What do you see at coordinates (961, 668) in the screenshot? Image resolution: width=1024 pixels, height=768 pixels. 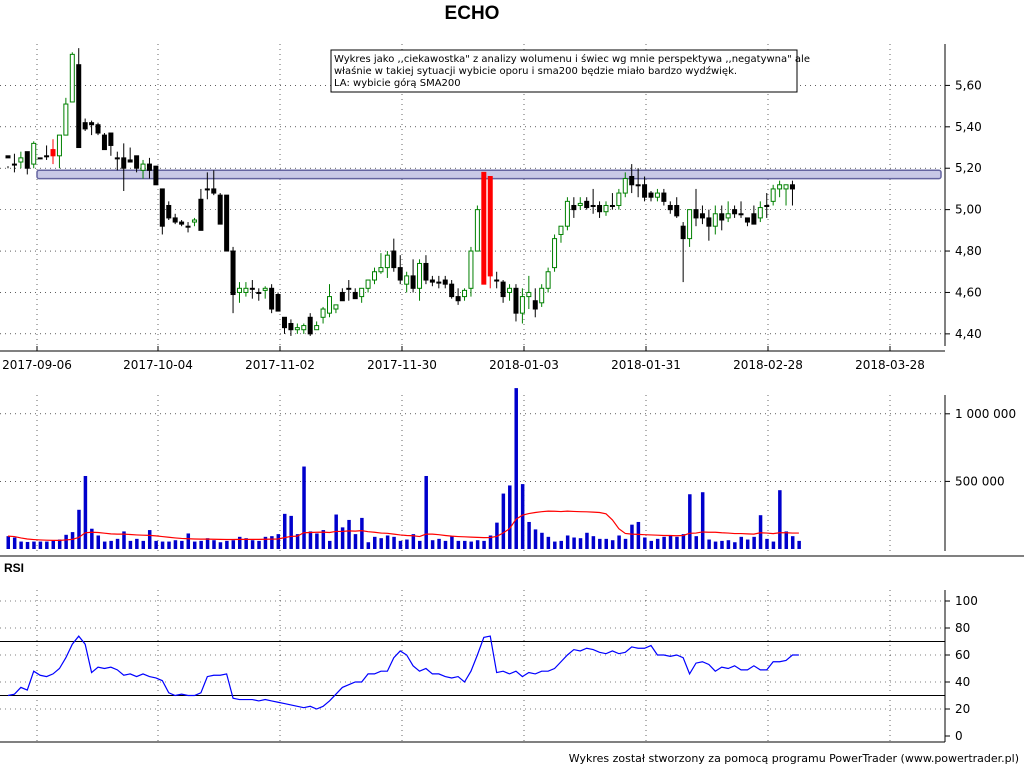 I see `rsi-axis-ticks: 0 20 40 60 80 100` at bounding box center [961, 668].